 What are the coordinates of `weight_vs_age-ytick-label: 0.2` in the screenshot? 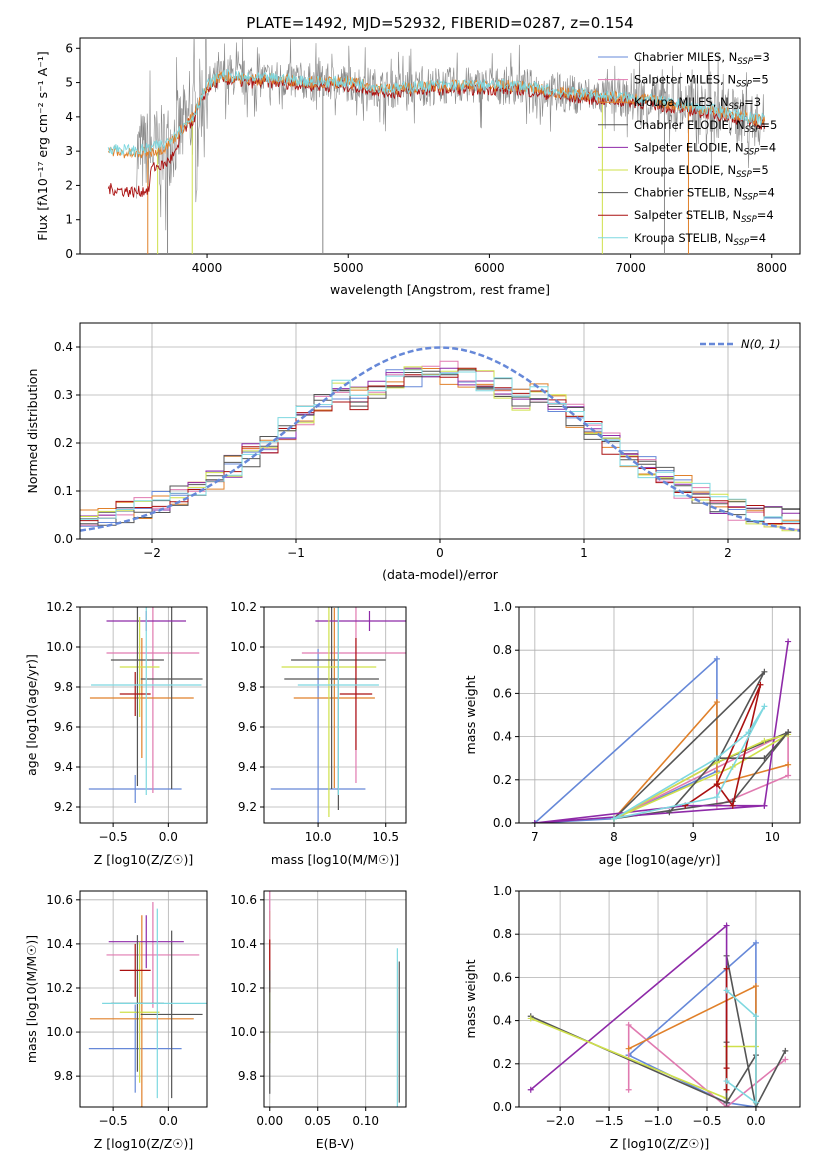 It's located at (502, 780).